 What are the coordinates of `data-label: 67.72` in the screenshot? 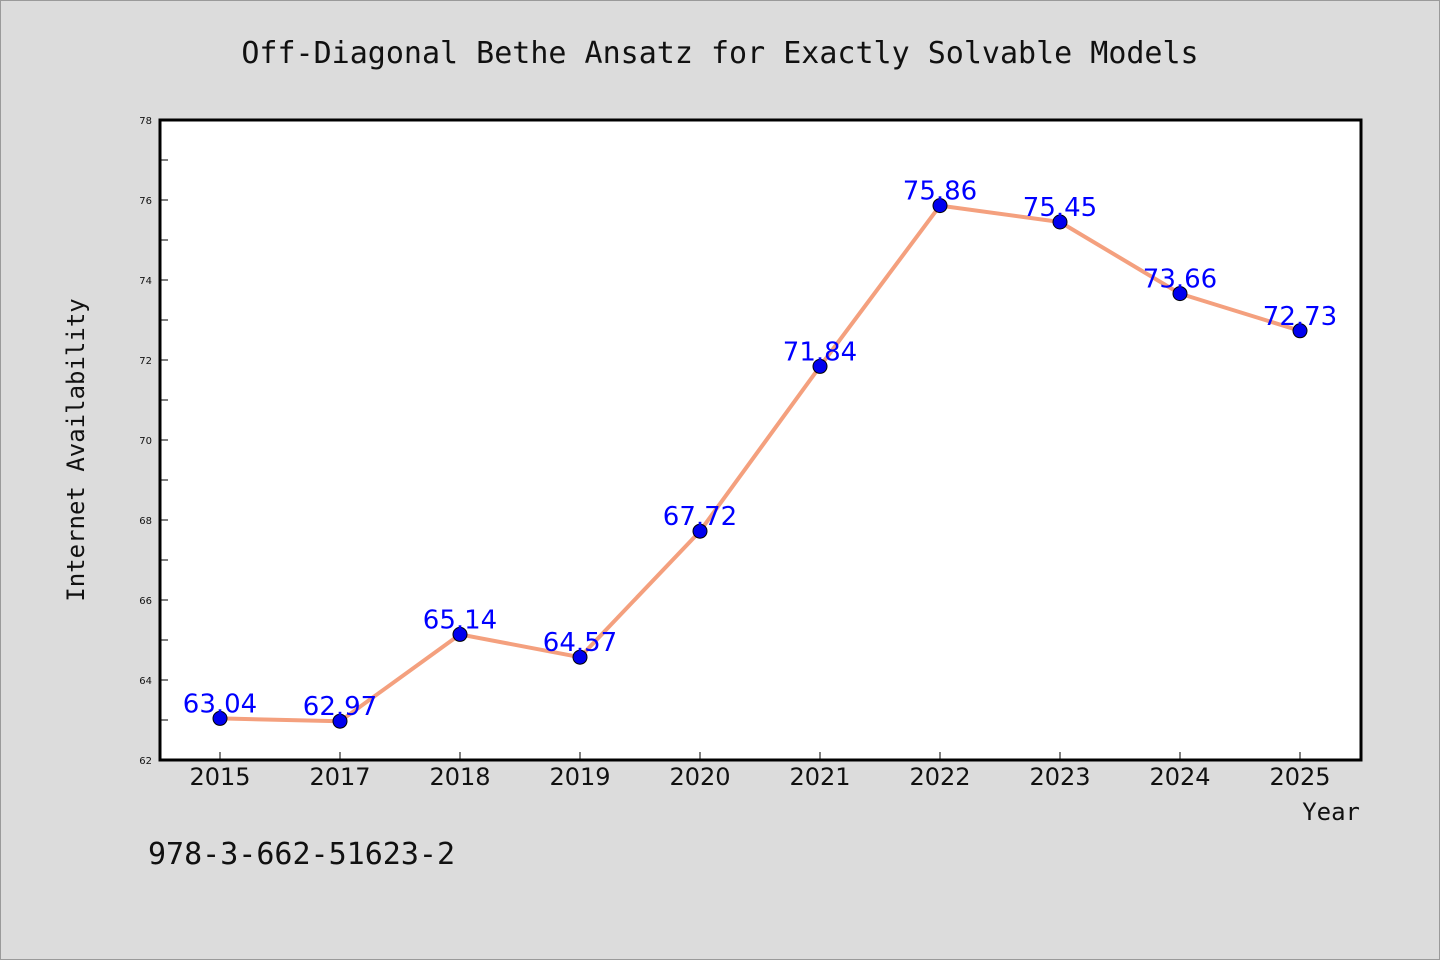 It's located at (700, 517).